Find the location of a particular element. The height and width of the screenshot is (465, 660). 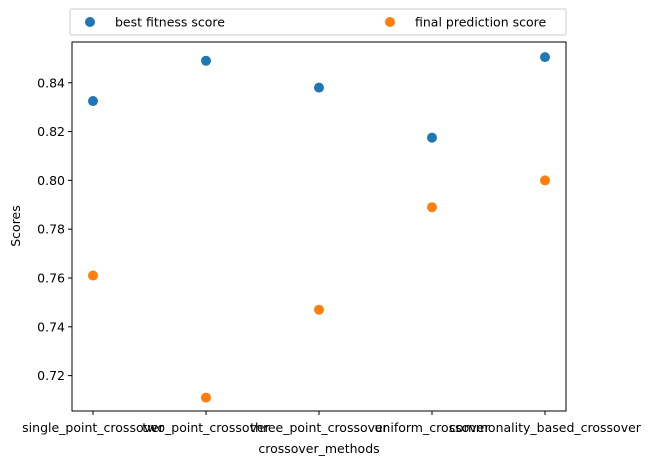

x-tick-label: two_point_crossover is located at coordinates (206, 427).